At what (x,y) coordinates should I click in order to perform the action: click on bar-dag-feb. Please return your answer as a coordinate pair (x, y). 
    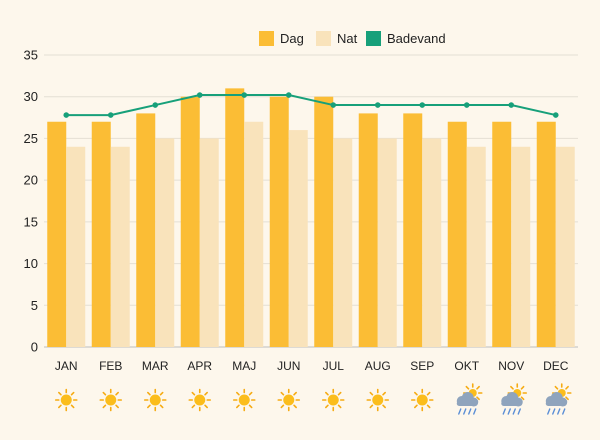
    Looking at the image, I should click on (101, 234).